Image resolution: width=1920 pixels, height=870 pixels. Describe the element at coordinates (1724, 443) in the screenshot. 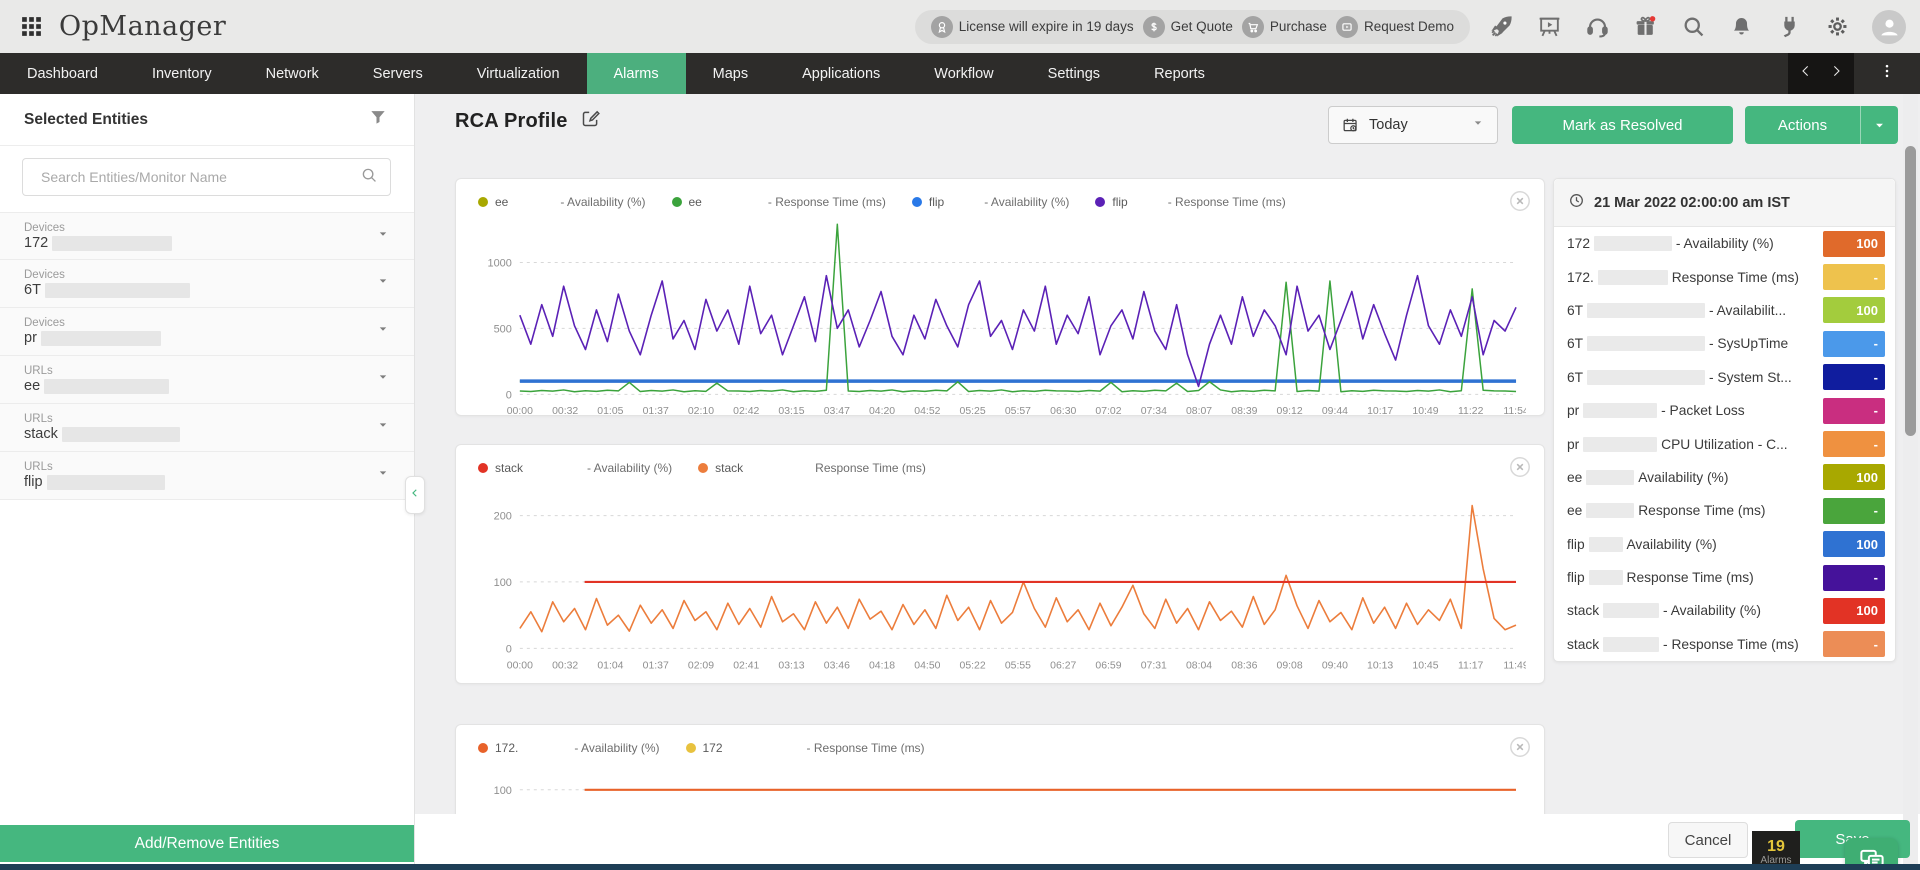

I see `metric-row: pr CPU Utilization - C... -` at that location.